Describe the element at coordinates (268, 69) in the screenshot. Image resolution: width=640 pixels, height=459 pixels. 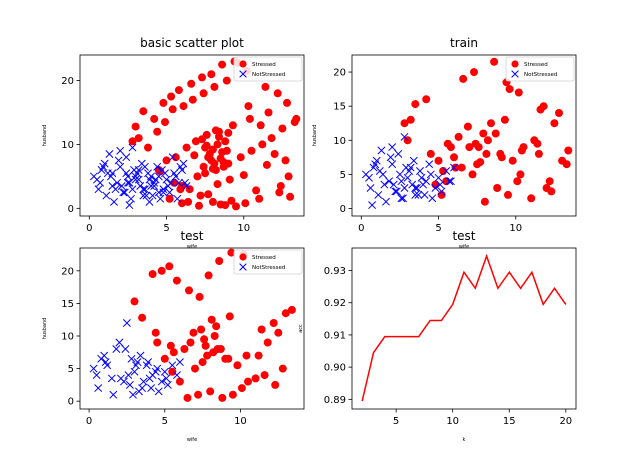
I see `legend: Stressed NotStressed` at that location.